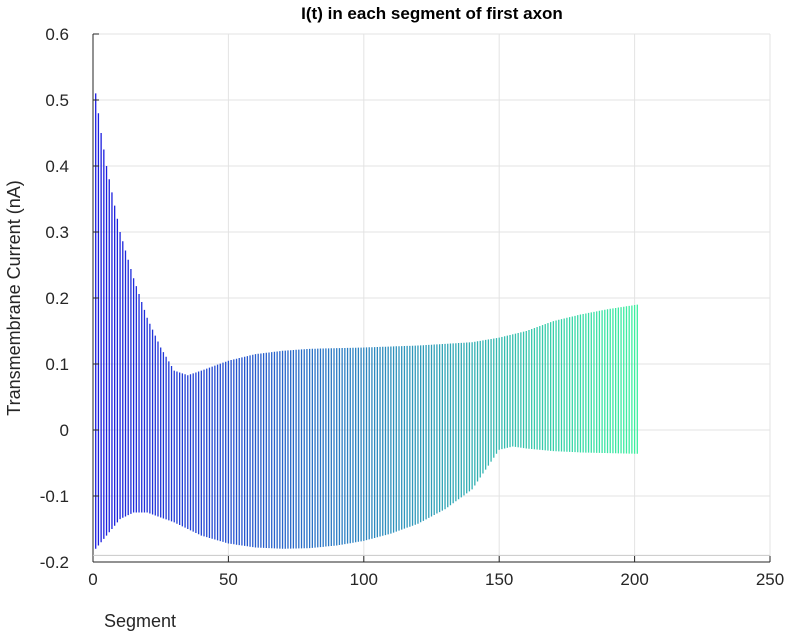  Describe the element at coordinates (57, 100) in the screenshot. I see `y-tick-label: 0.5` at that location.